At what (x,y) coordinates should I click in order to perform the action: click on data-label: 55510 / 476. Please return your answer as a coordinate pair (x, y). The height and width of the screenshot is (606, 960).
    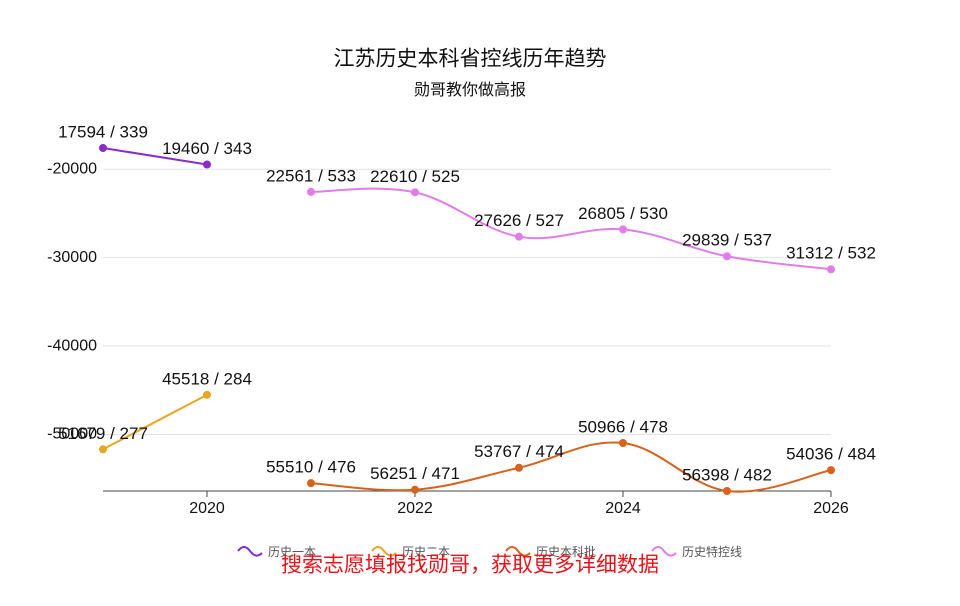
    Looking at the image, I should click on (311, 467).